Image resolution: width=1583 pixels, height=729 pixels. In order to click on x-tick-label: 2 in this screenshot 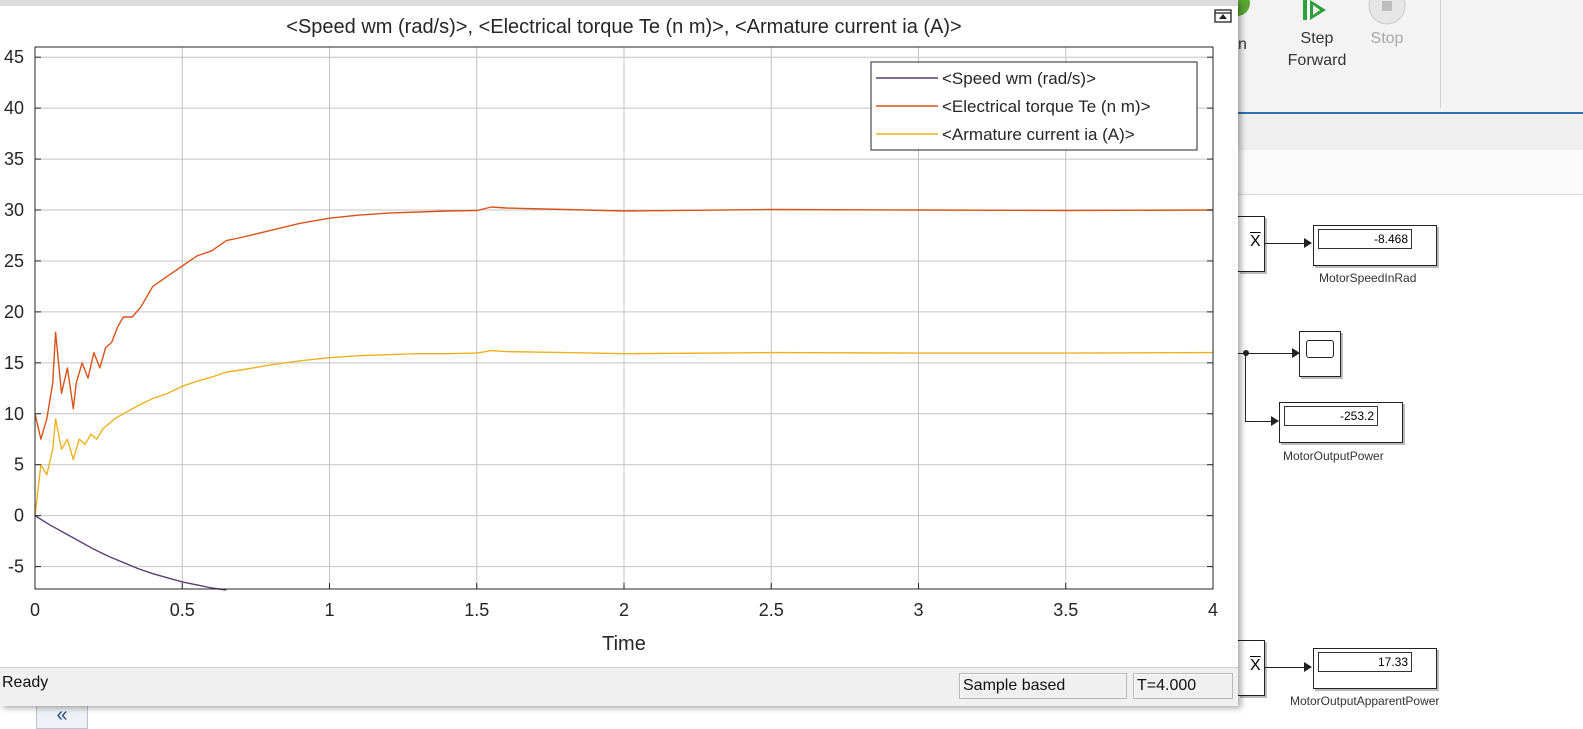, I will do `click(624, 610)`.